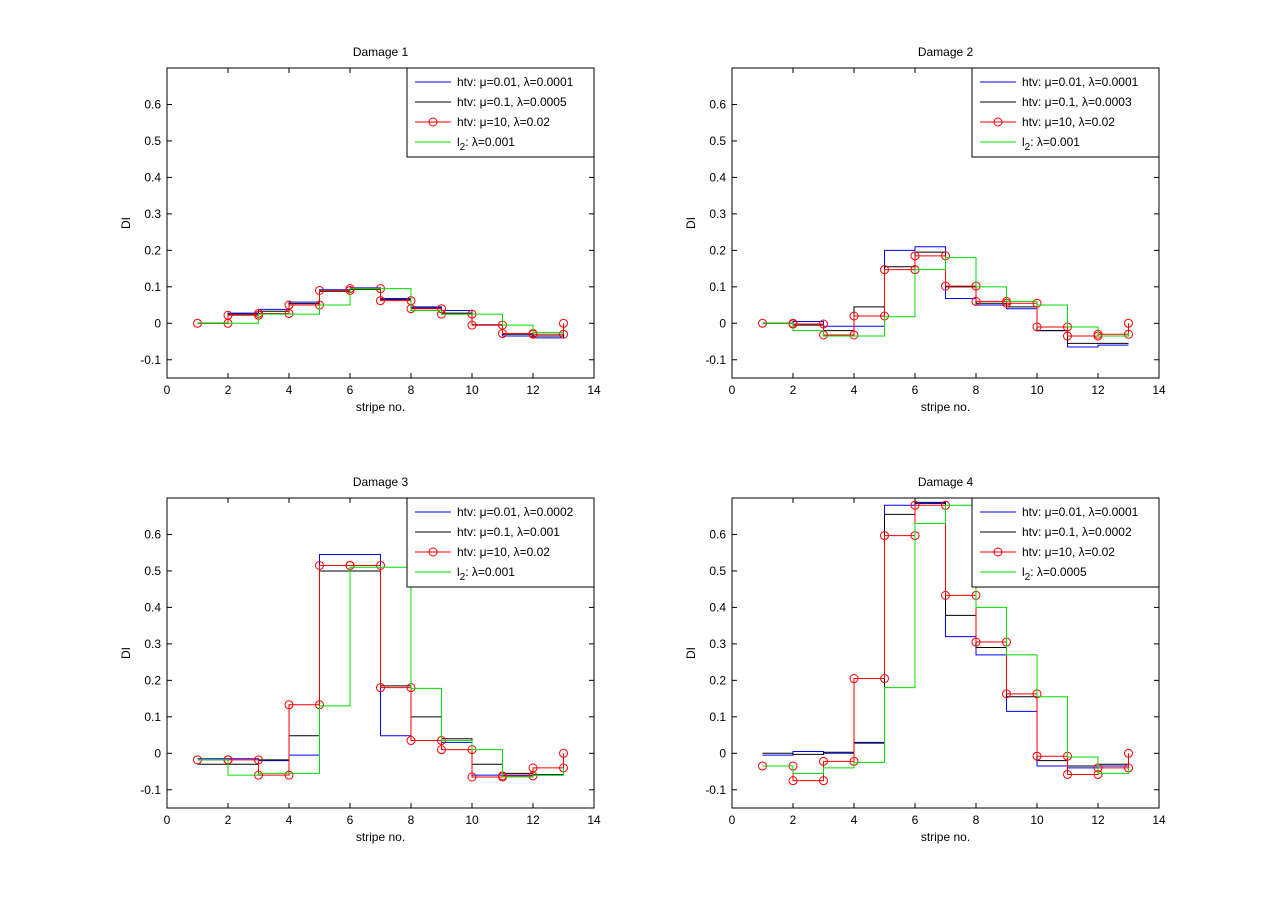  Describe the element at coordinates (508, 532) in the screenshot. I see `legend-label: htv: μ=0.1, λ=0.001` at that location.